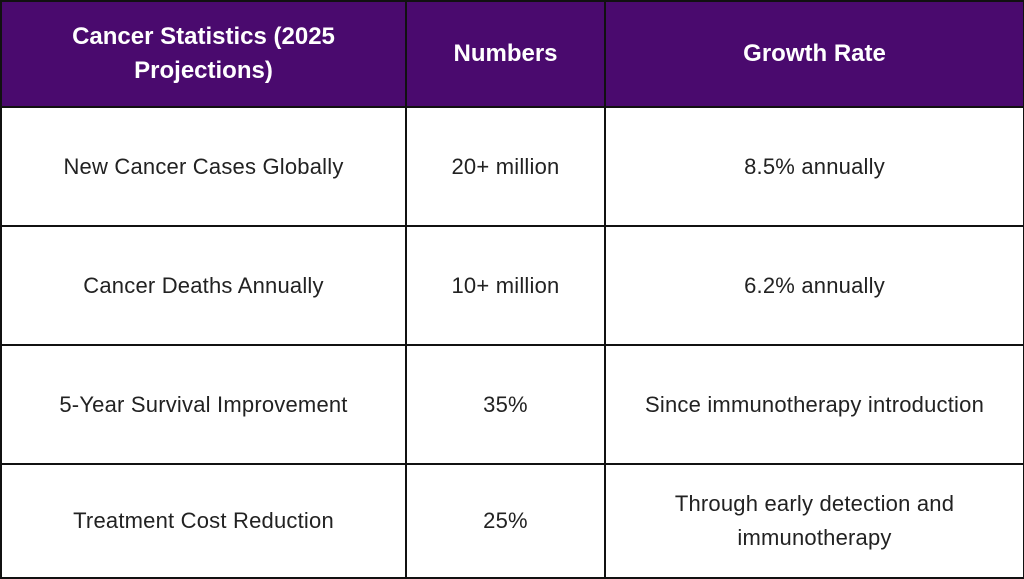  Describe the element at coordinates (814, 166) in the screenshot. I see `cell-growth-rate: 8.5% annually` at that location.